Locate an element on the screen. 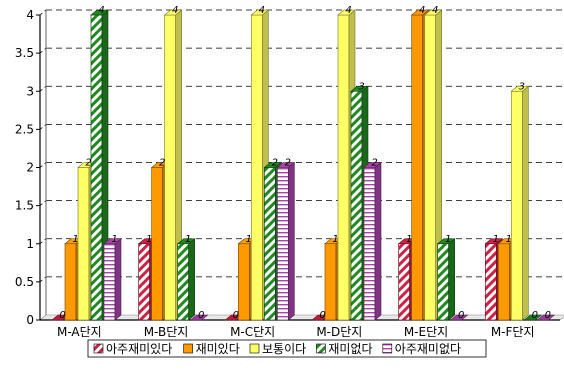 This screenshot has width=564, height=374. y-tick-label: 0 is located at coordinates (30, 320).